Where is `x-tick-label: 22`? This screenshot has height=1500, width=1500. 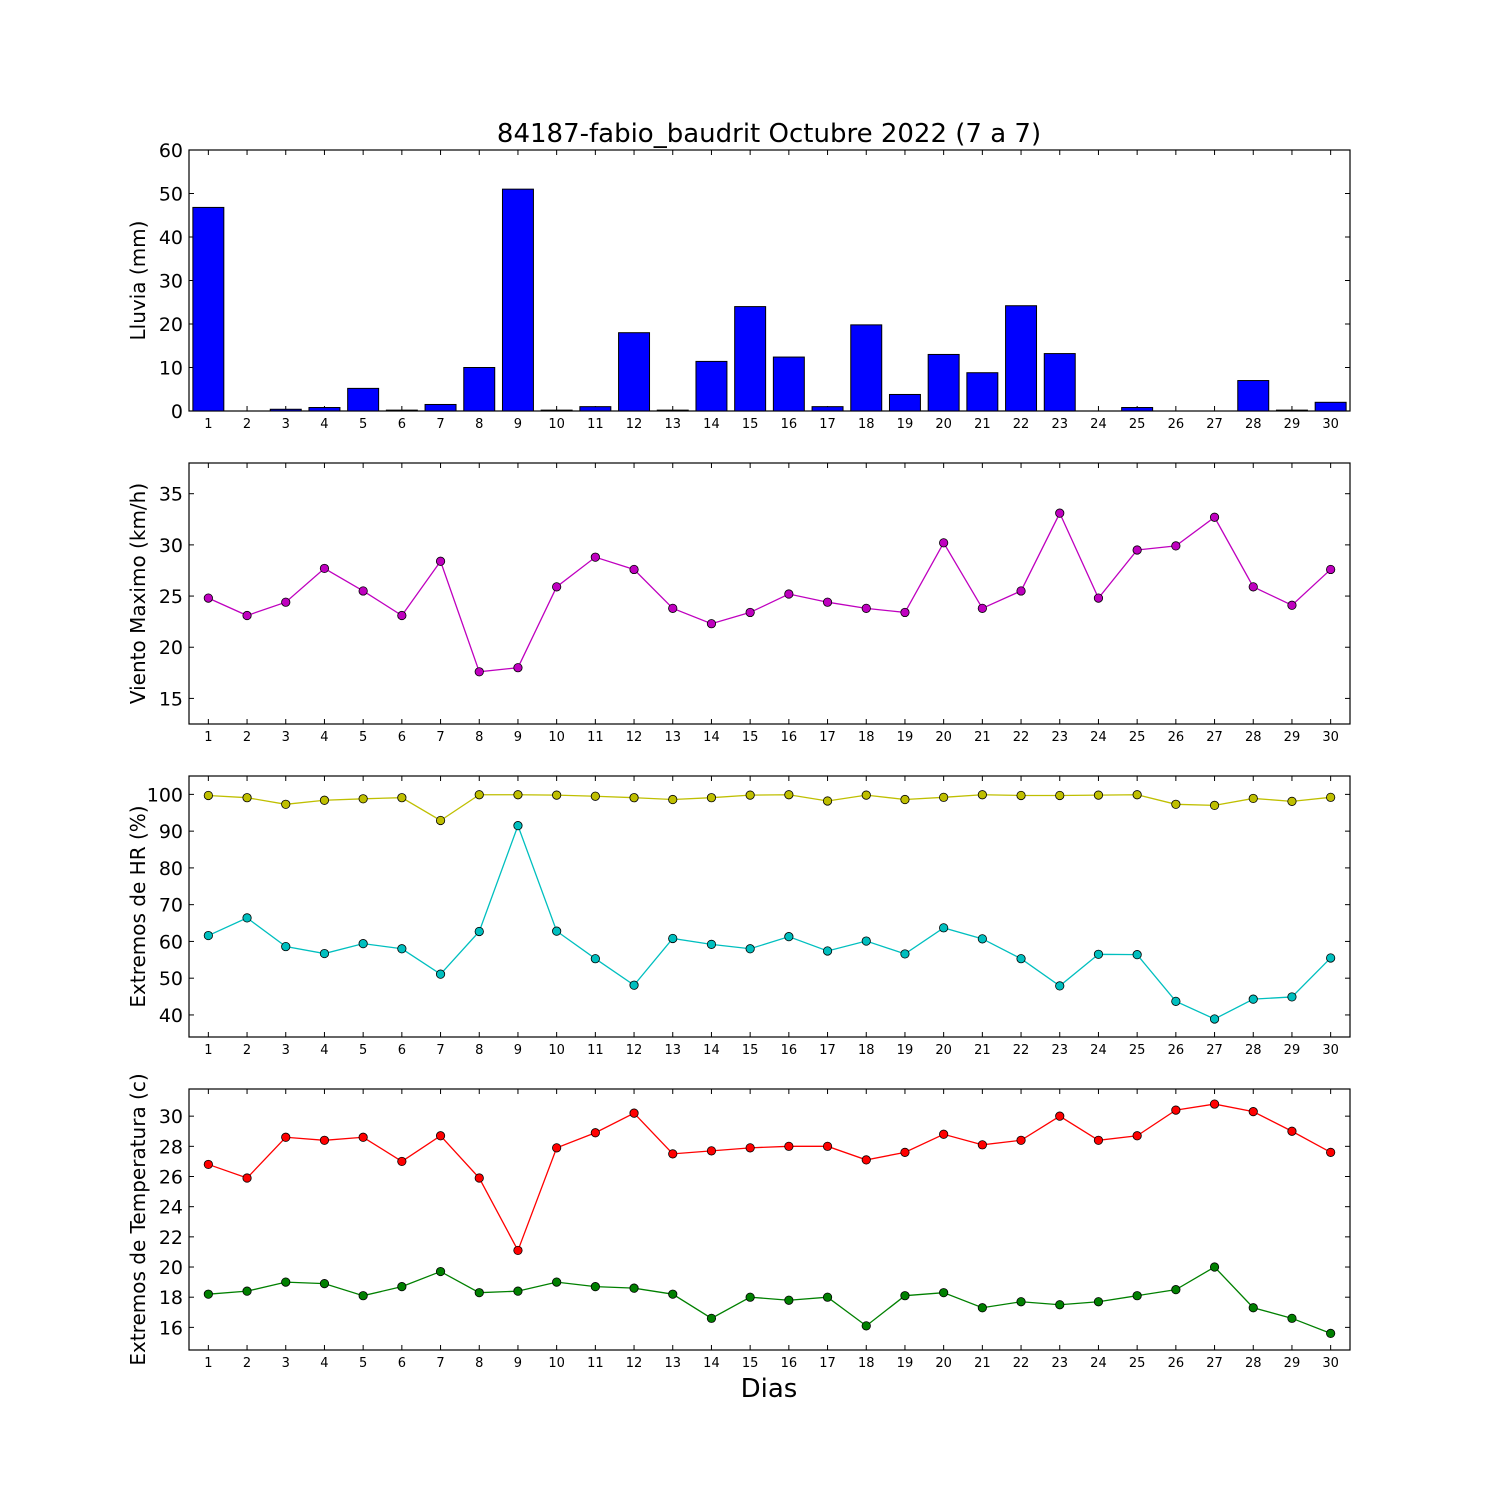 x-tick-label: 22 is located at coordinates (1021, 1050).